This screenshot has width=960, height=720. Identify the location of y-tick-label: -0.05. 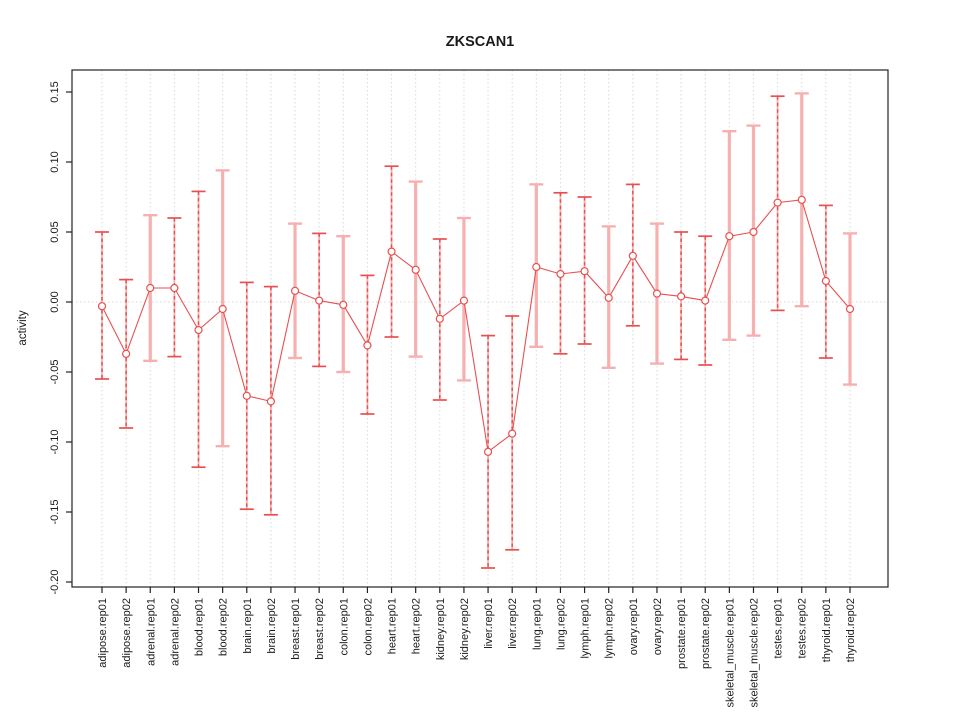
(55, 371).